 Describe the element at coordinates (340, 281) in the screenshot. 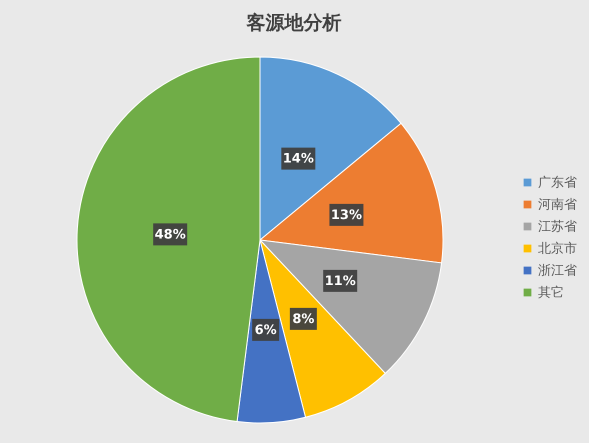

I see `data-label: 11%` at that location.